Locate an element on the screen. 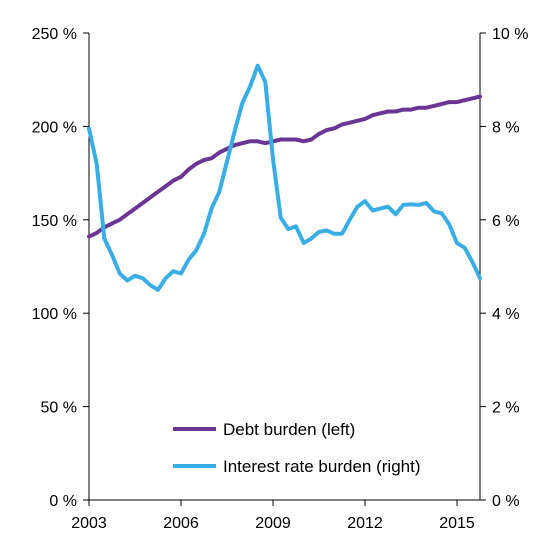 The width and height of the screenshot is (560, 560). legend-item-interest-rate-burden: Interest rate burden (right) is located at coordinates (296, 466).